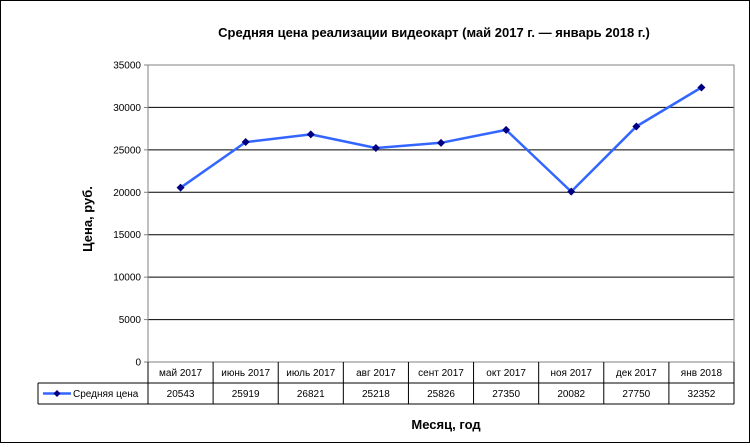  I want to click on legend-label: Средняя цена, so click(106, 394).